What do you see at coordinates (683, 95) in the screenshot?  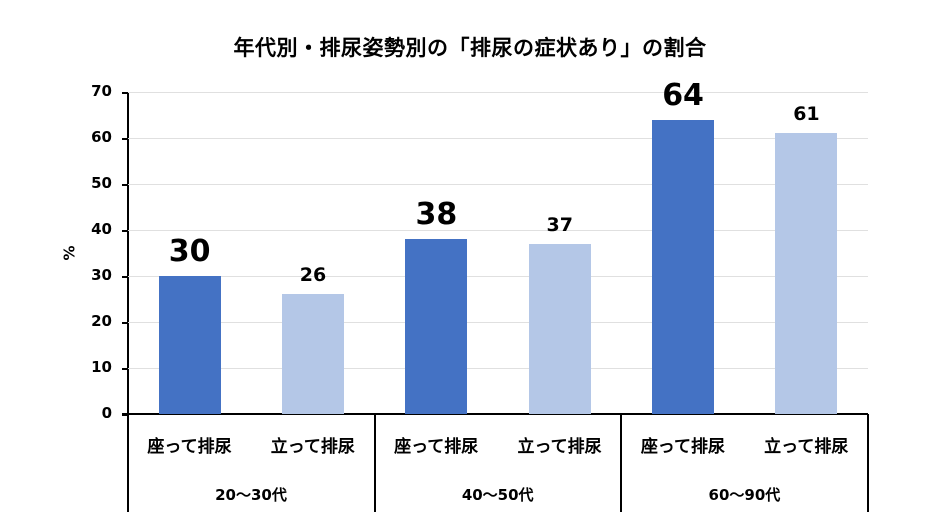 I see `data-label: 64` at bounding box center [683, 95].